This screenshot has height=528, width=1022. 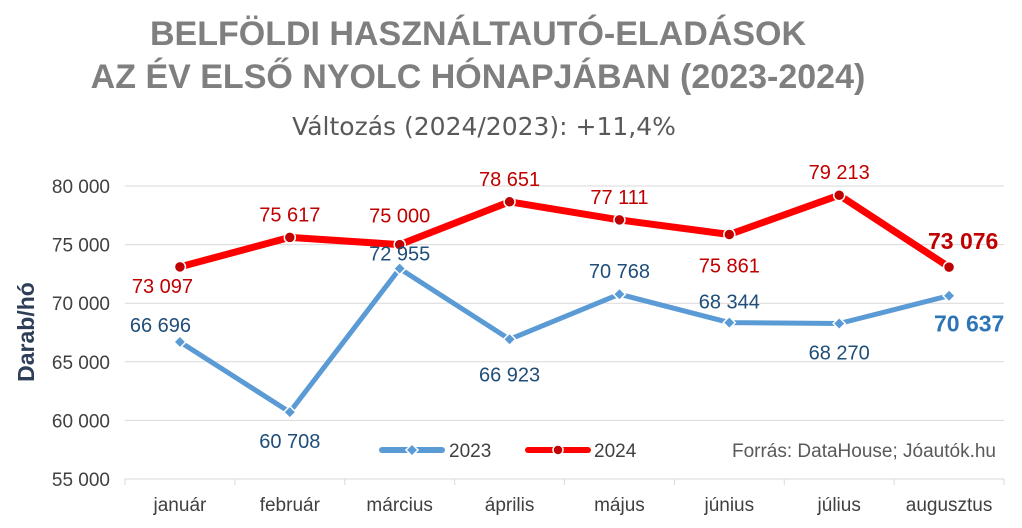 I want to click on data-label-2023: 70 768, so click(x=619, y=272).